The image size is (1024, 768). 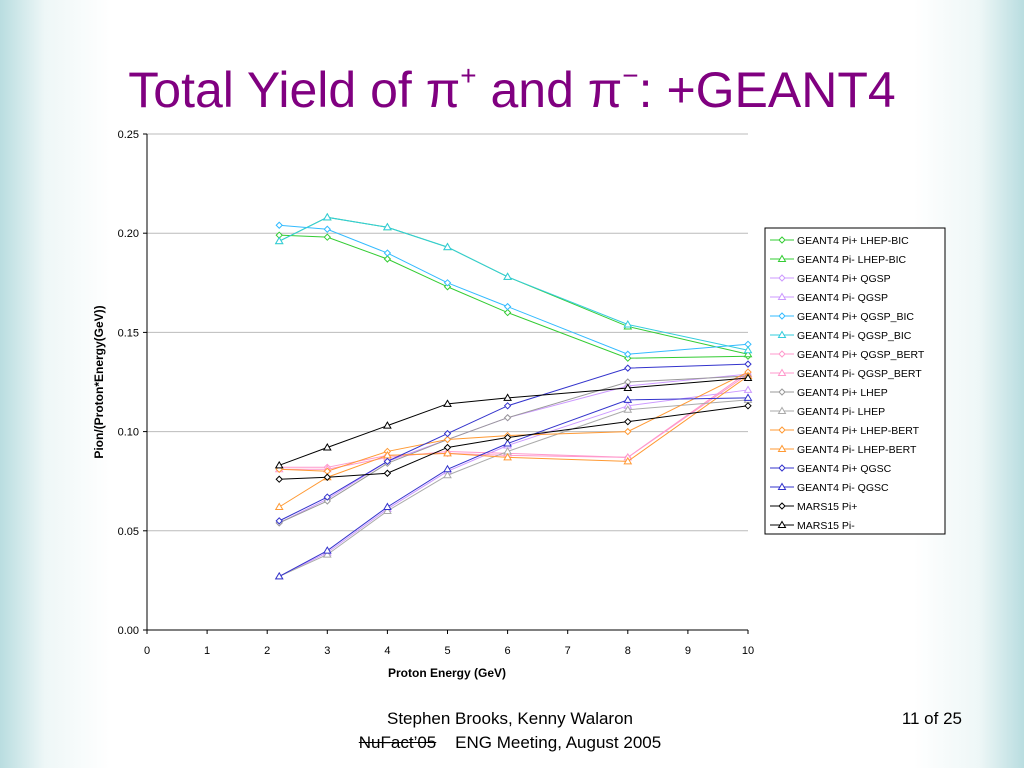 What do you see at coordinates (842, 393) in the screenshot?
I see `legend-label: GEANT4 Pi+ LHEP` at bounding box center [842, 393].